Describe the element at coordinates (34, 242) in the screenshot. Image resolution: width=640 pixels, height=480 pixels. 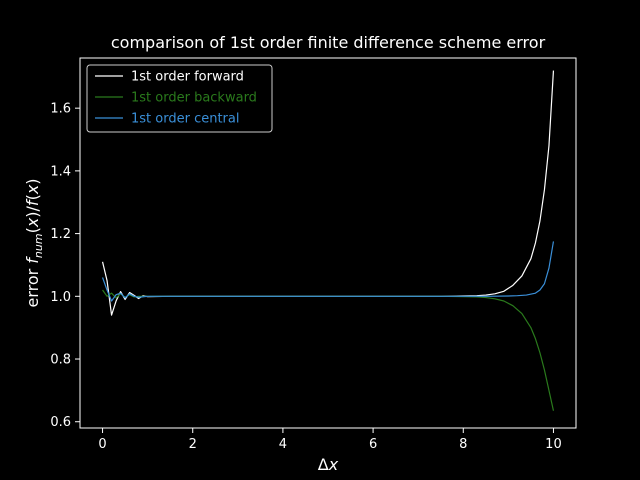
I see `y-axis-label: error fnum(x)/f(x)` at that location.